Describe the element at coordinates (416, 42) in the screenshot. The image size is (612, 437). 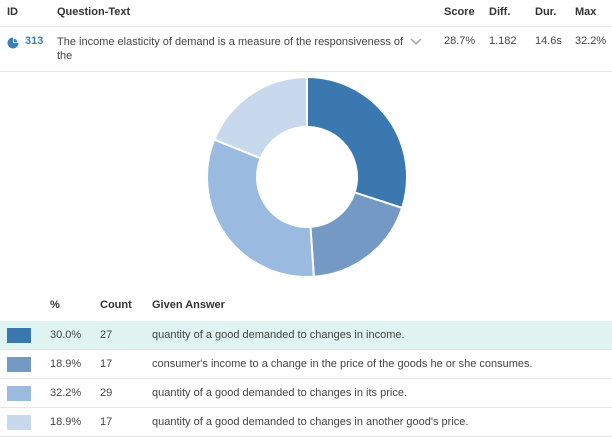
I see `chevron-down-icon` at that location.